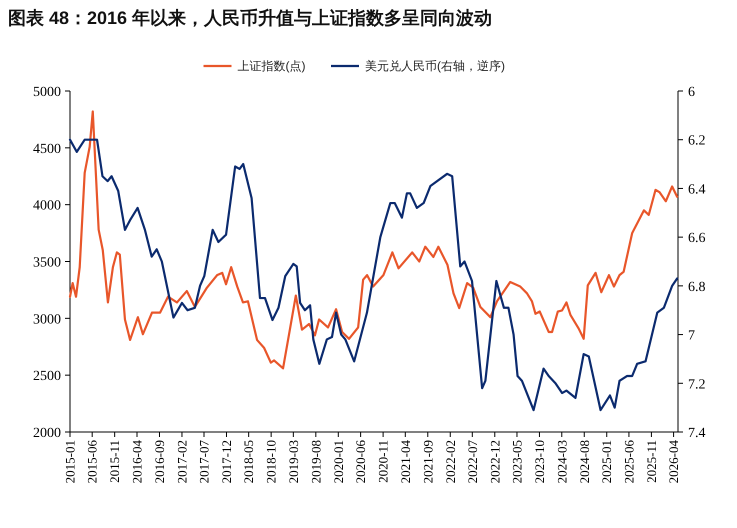 The height and width of the screenshot is (528, 737). Describe the element at coordinates (539, 462) in the screenshot. I see `x-tick-label: 2023-10` at that location.